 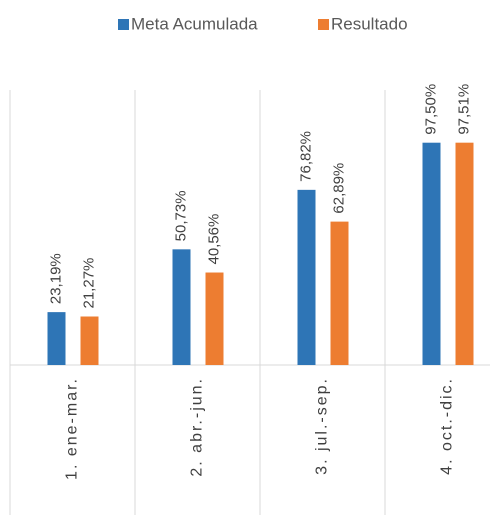 What do you see at coordinates (213, 239) in the screenshot?
I see `data-label: 40,56%` at bounding box center [213, 239].